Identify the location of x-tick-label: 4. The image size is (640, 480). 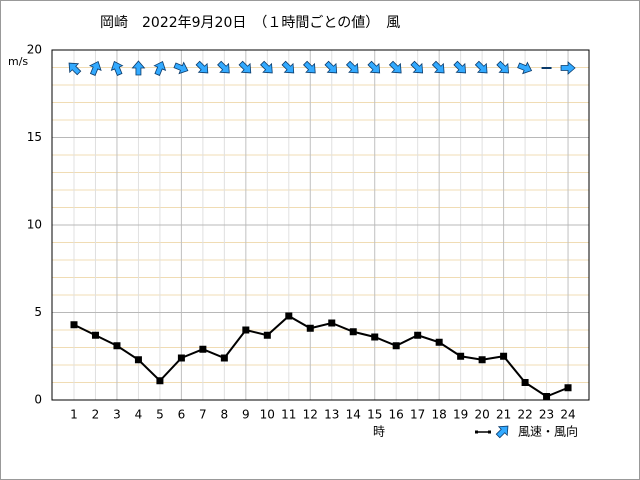
(139, 415).